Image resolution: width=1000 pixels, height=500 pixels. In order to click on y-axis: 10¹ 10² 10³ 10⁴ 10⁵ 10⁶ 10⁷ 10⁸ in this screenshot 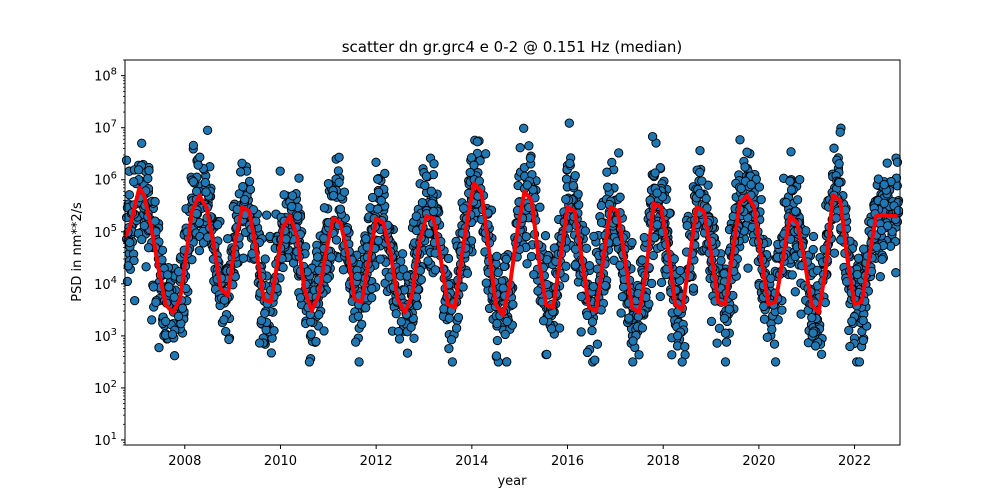, I will do `click(109, 254)`.